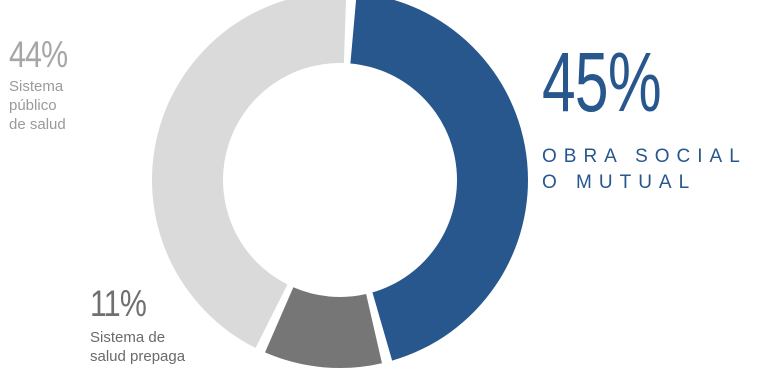 The height and width of the screenshot is (380, 781). What do you see at coordinates (619, 182) in the screenshot?
I see `obra-social-line-2: O MUTUAL` at bounding box center [619, 182].